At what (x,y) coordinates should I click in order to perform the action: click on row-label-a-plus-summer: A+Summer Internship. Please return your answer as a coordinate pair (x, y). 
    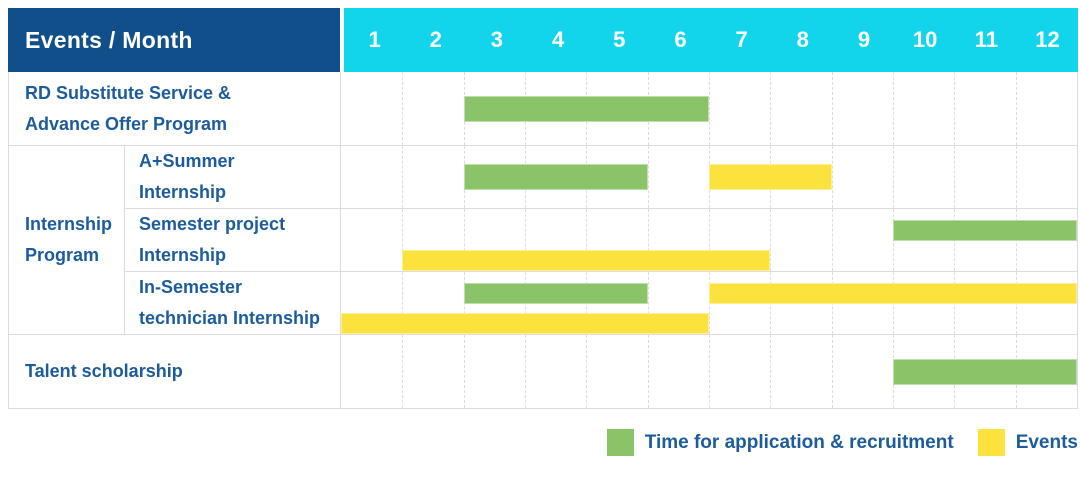
    Looking at the image, I should click on (233, 177).